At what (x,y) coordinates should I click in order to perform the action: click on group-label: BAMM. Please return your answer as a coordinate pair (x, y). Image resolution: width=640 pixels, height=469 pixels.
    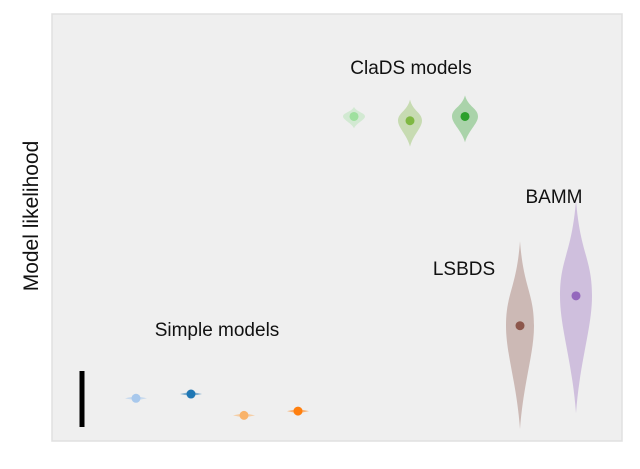
    Looking at the image, I should click on (554, 197).